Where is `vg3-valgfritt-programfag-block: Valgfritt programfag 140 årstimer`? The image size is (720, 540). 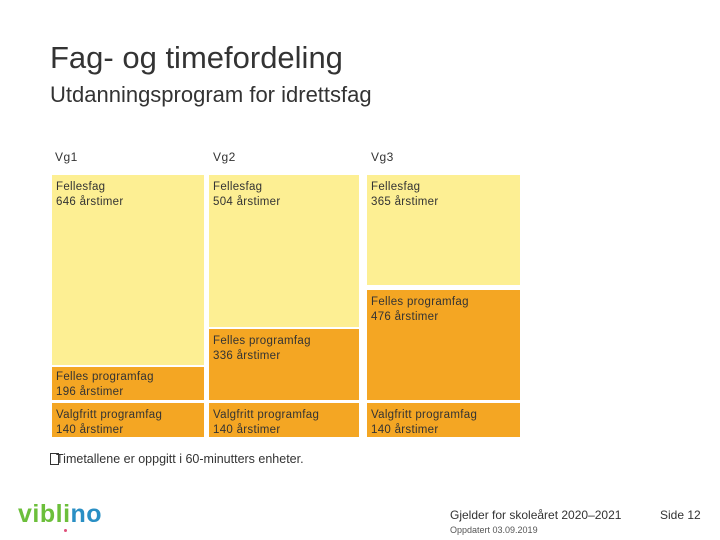 vg3-valgfritt-programfag-block: Valgfritt programfag 140 årstimer is located at coordinates (443, 420).